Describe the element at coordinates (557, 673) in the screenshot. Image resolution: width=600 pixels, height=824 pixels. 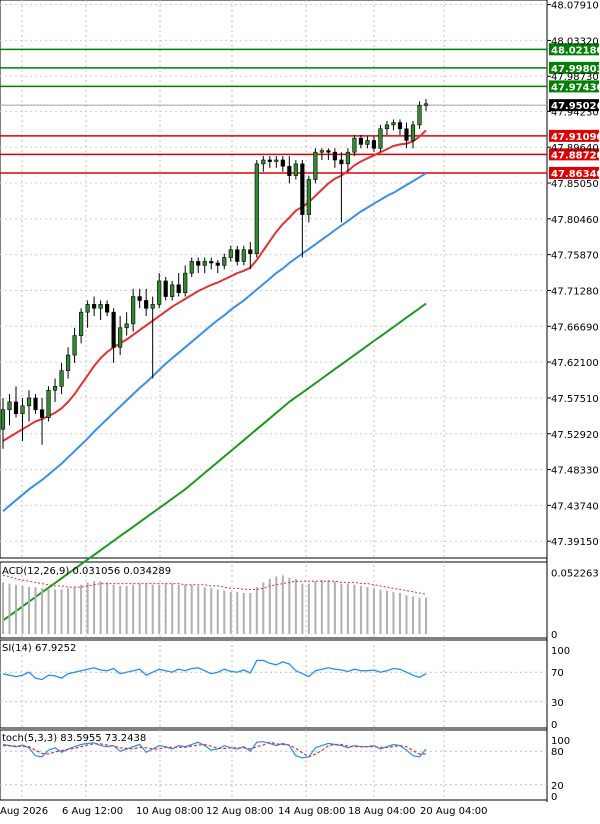
I see `rsi-tick-label: 70` at that location.